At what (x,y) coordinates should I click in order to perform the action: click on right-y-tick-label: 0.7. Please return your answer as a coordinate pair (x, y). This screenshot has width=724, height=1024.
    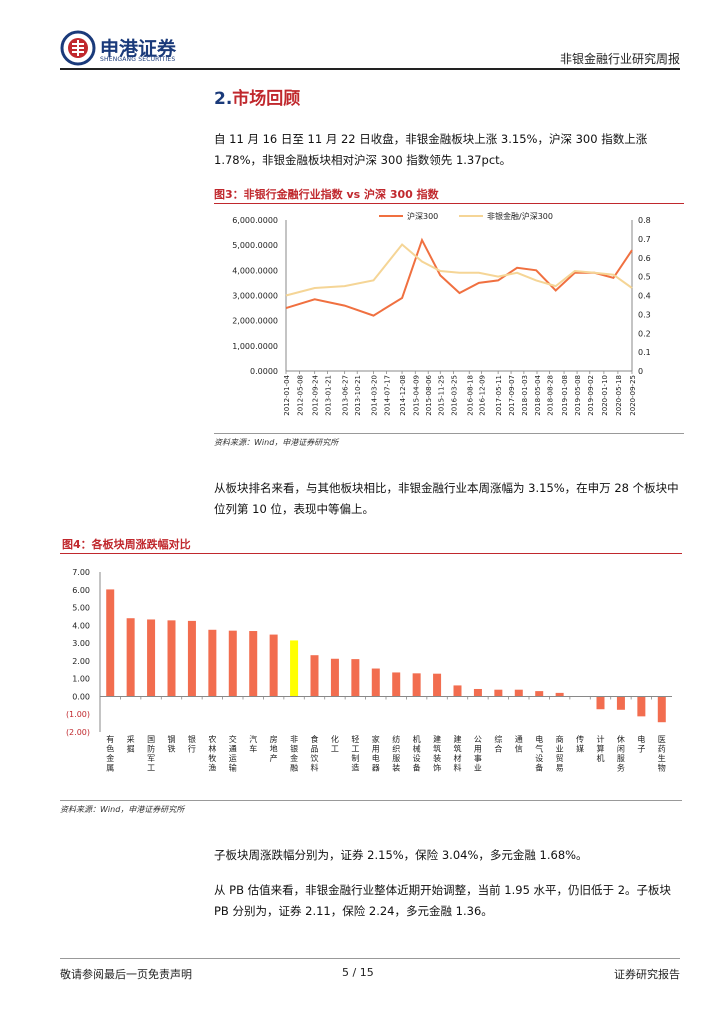
    Looking at the image, I should click on (644, 239).